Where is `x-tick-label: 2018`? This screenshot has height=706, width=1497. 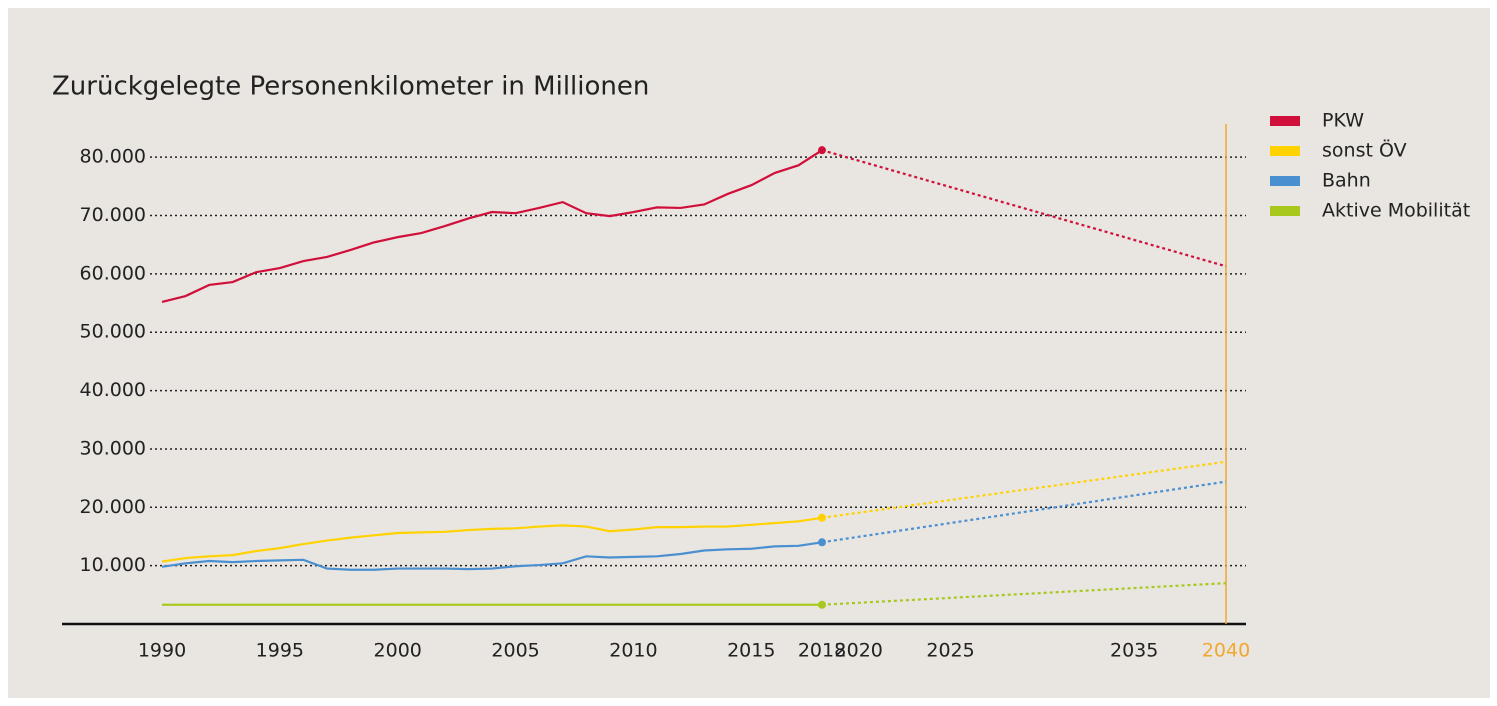
x-tick-label: 2018 is located at coordinates (822, 651).